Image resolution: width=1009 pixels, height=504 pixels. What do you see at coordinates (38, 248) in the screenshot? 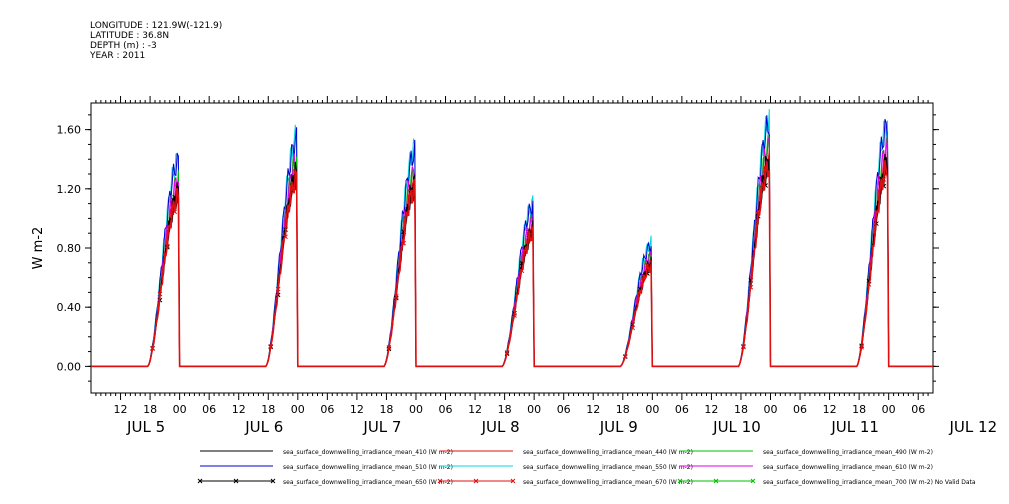
I see `y-axis-label: W m-2` at bounding box center [38, 248].